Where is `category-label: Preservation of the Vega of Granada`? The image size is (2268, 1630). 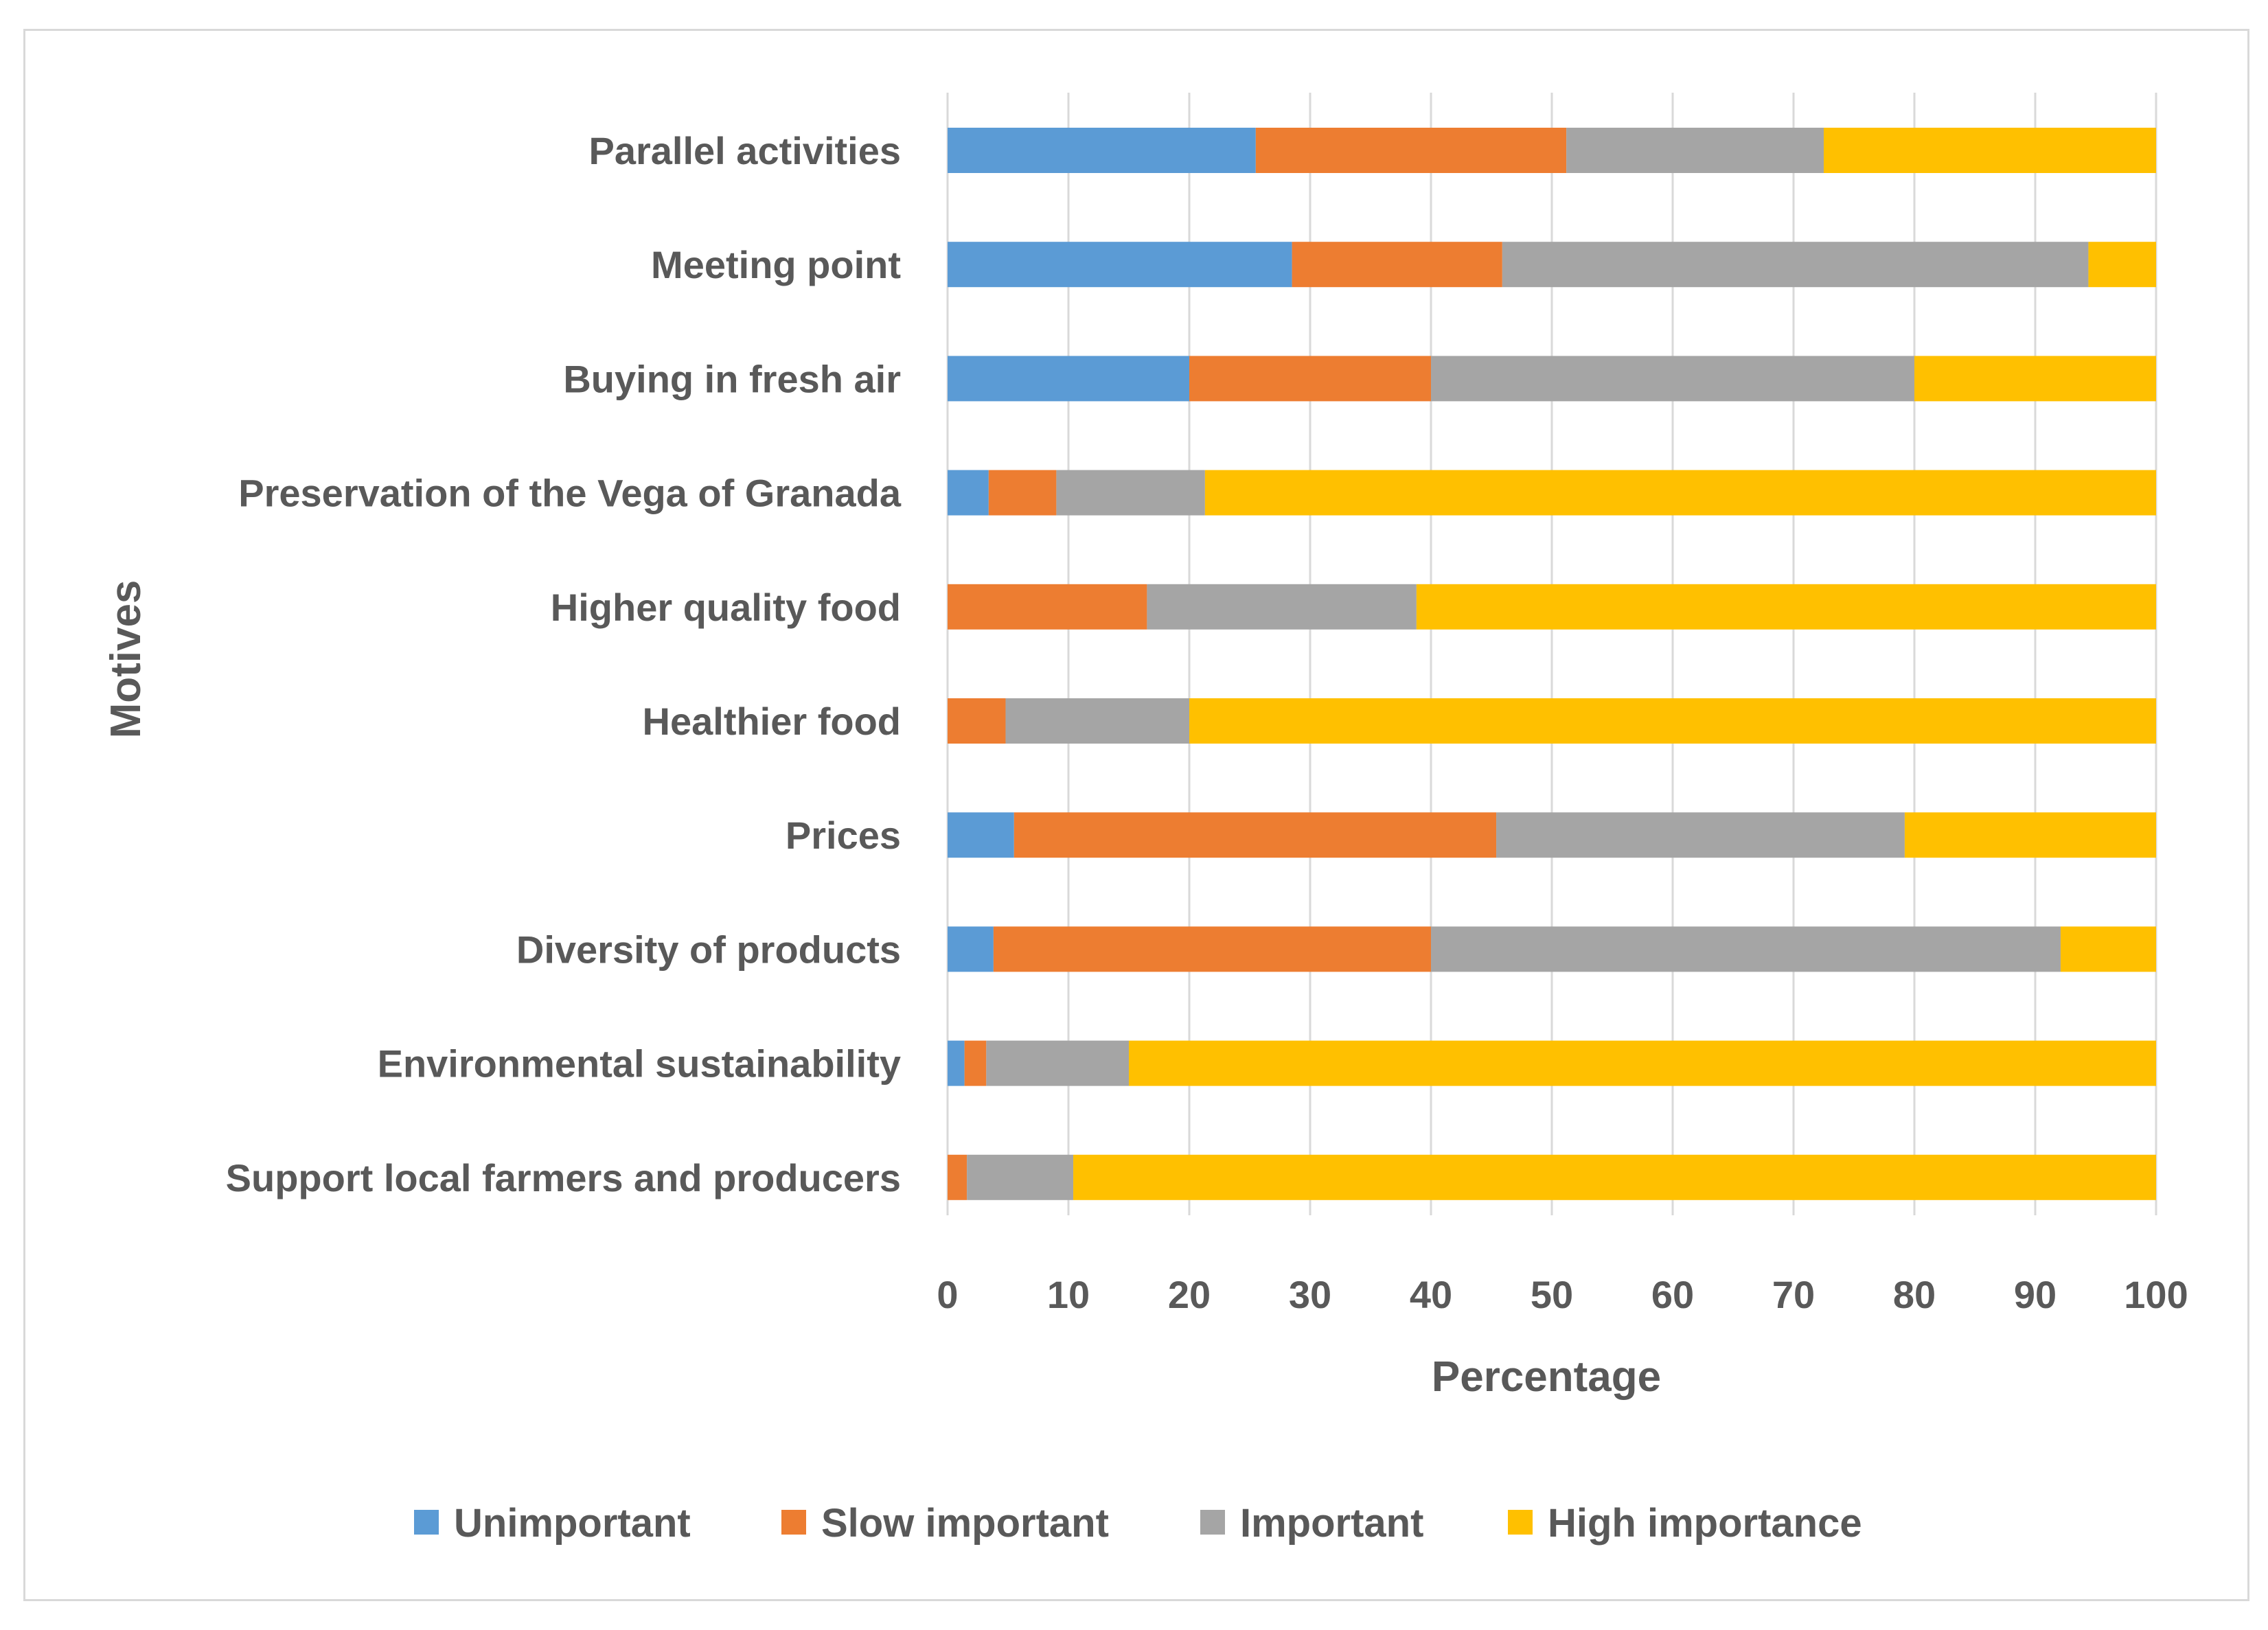 category-label: Preservation of the Vega of Granada is located at coordinates (570, 493).